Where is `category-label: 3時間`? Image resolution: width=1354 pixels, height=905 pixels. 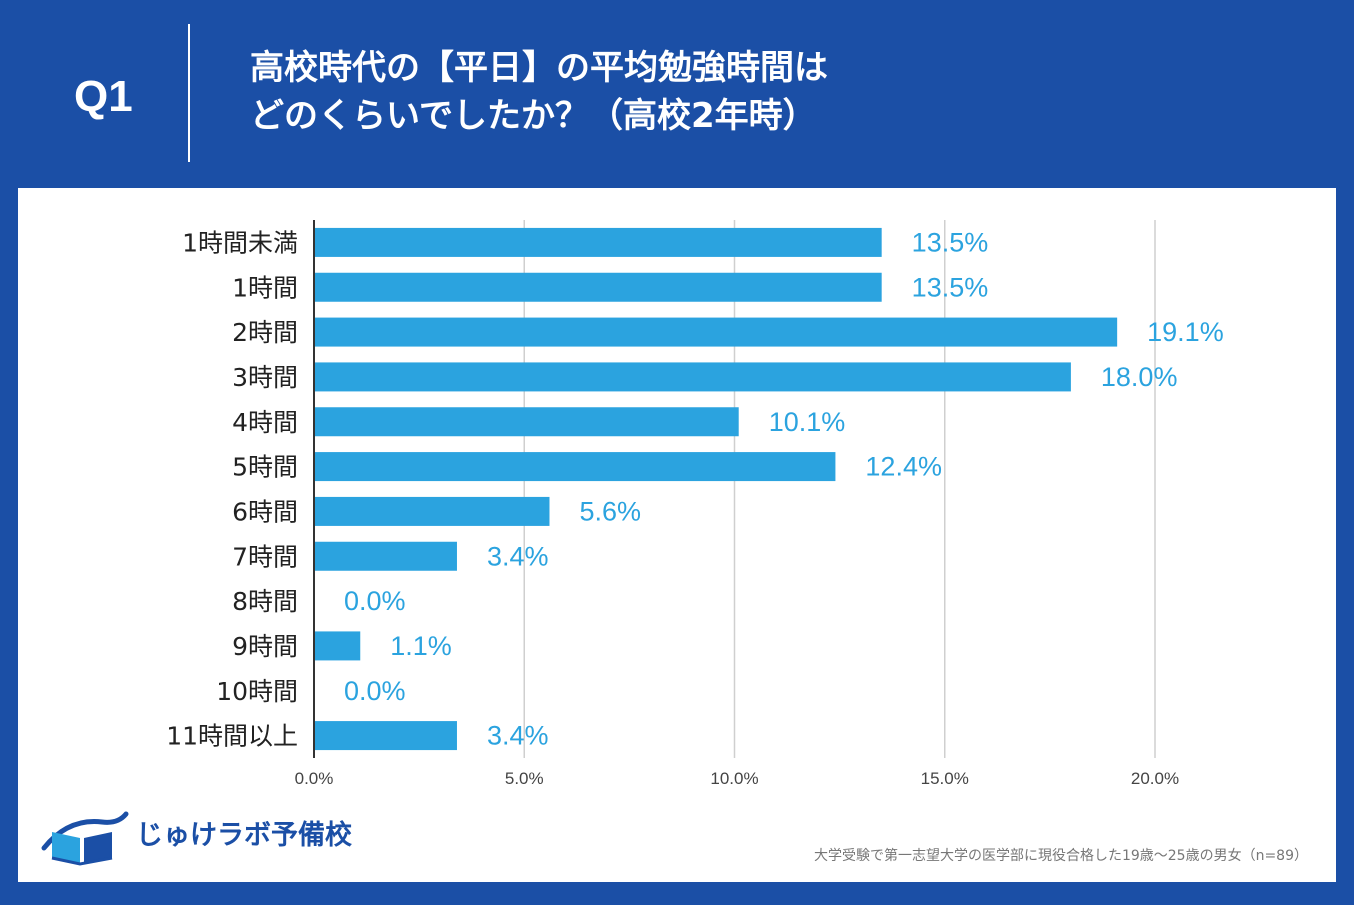
category-label: 3時間 is located at coordinates (265, 377).